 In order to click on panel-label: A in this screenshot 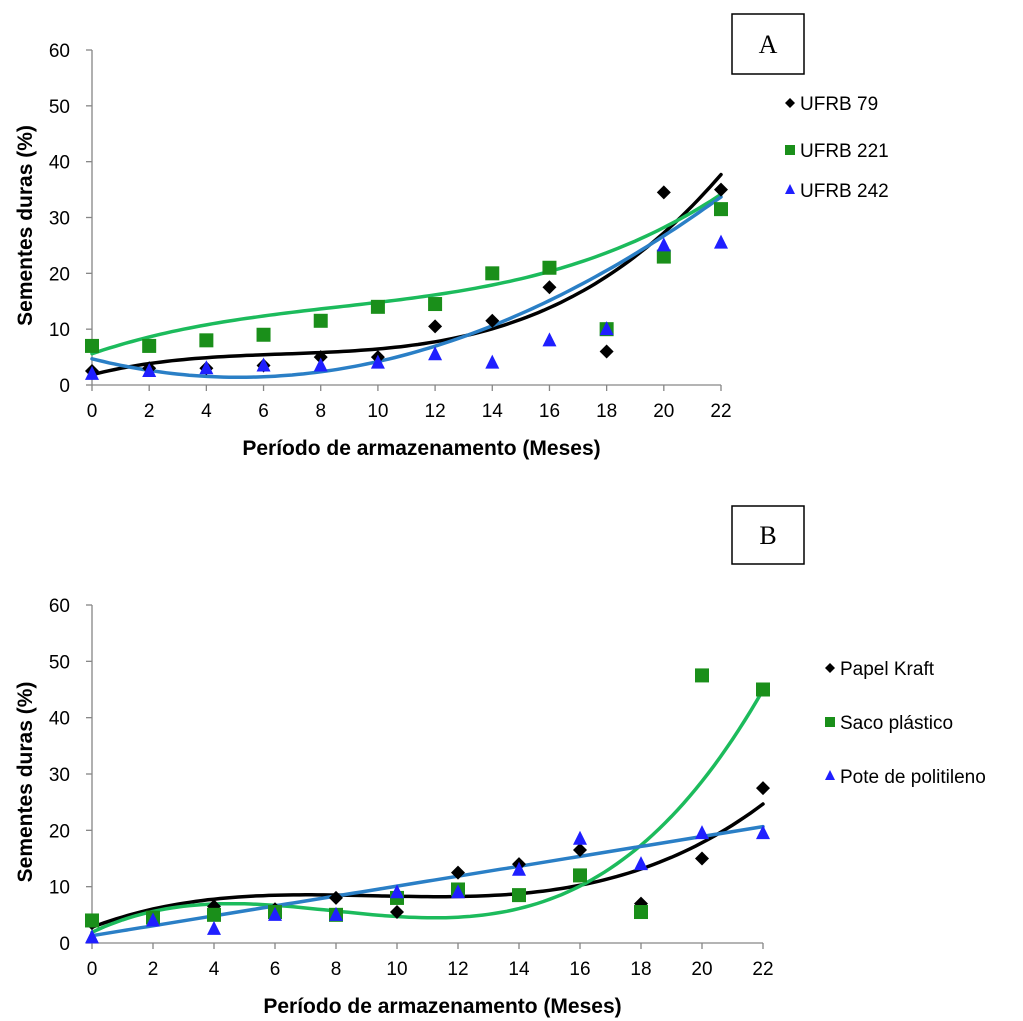, I will do `click(768, 44)`.